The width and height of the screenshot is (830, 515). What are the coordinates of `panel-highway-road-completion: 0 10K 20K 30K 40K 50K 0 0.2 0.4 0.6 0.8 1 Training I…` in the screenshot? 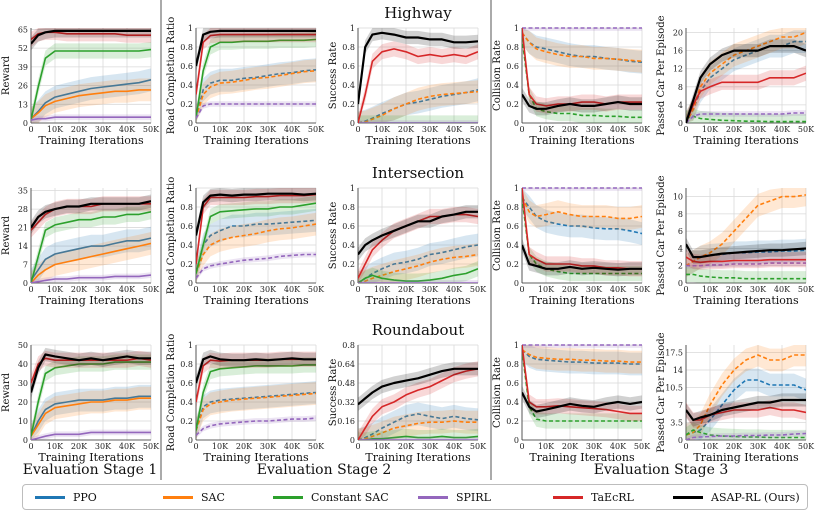 It's located at (245, 82).